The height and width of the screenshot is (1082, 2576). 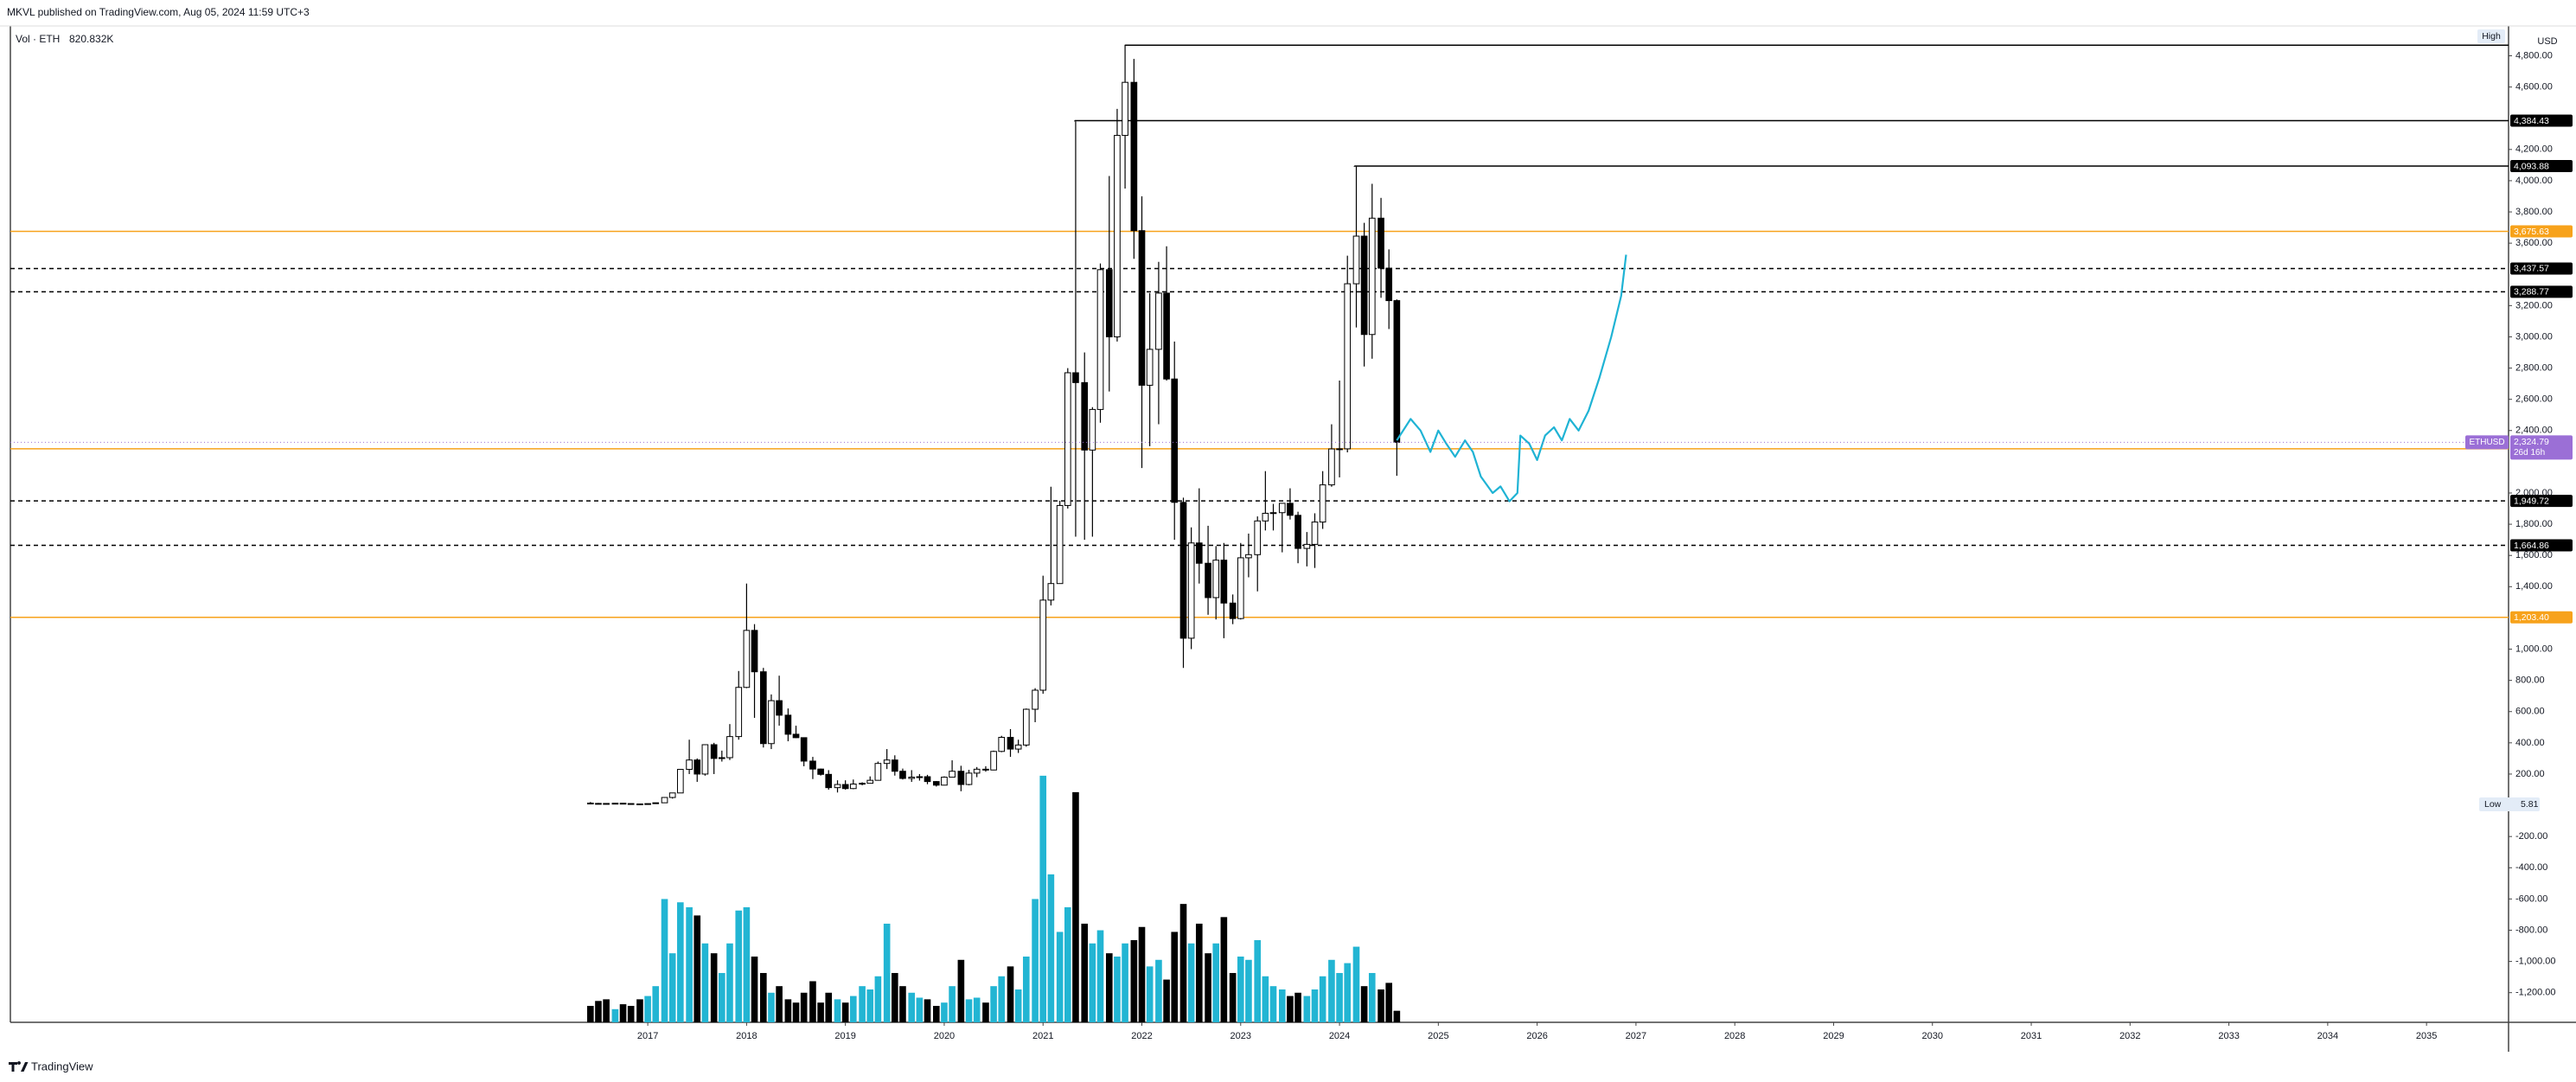 What do you see at coordinates (2530, 743) in the screenshot?
I see `y-tick-label: 400.00` at bounding box center [2530, 743].